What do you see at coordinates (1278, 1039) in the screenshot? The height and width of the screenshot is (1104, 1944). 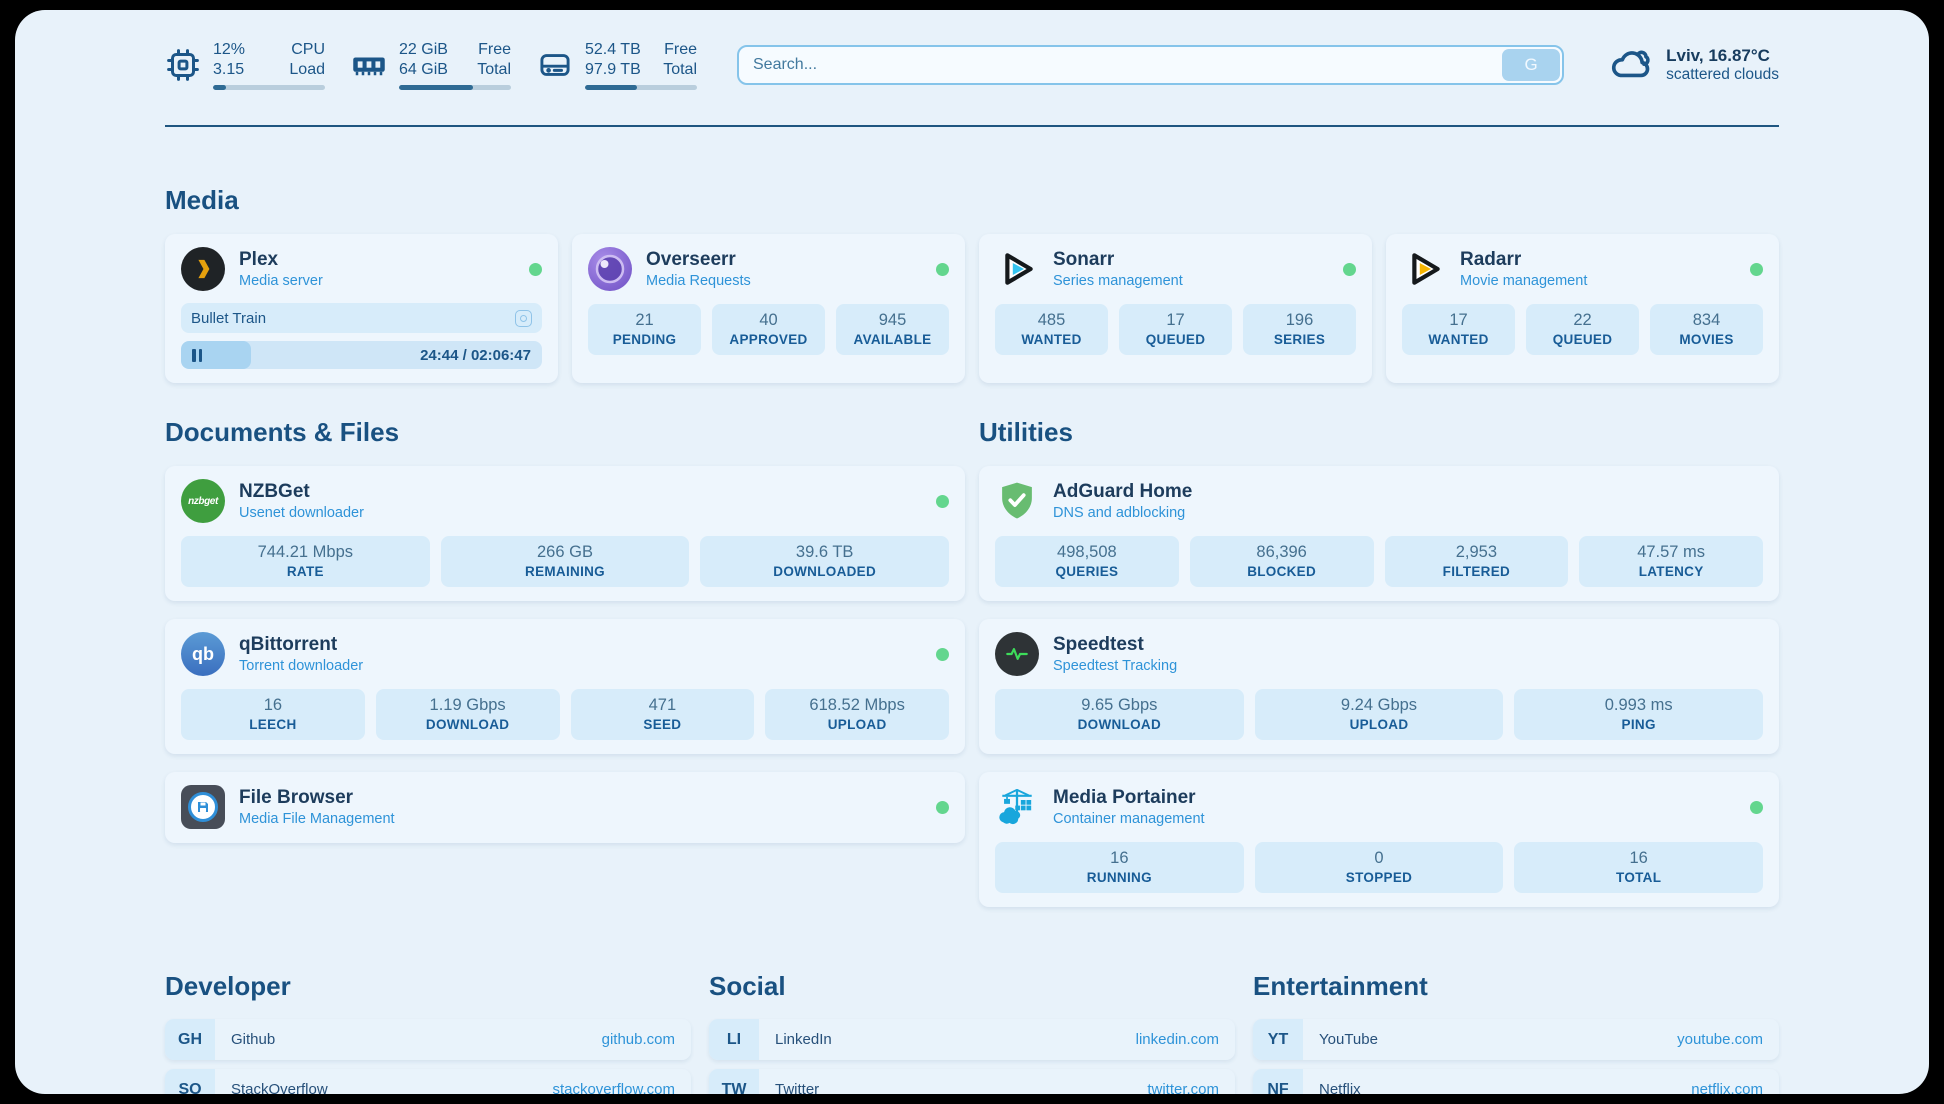 I see `link-abbr: YT` at bounding box center [1278, 1039].